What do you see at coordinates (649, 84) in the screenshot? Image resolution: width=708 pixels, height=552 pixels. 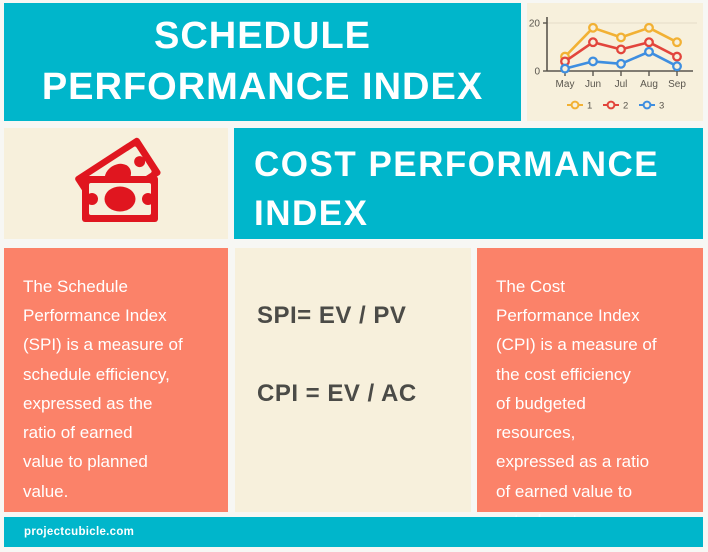 I see `svg-text: Aug` at bounding box center [649, 84].